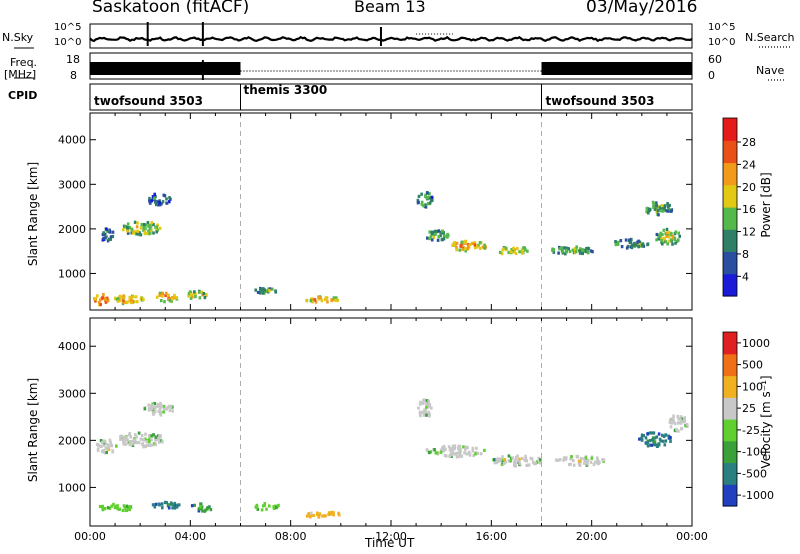  I want to click on freq-tick-top: 18, so click(73, 59).